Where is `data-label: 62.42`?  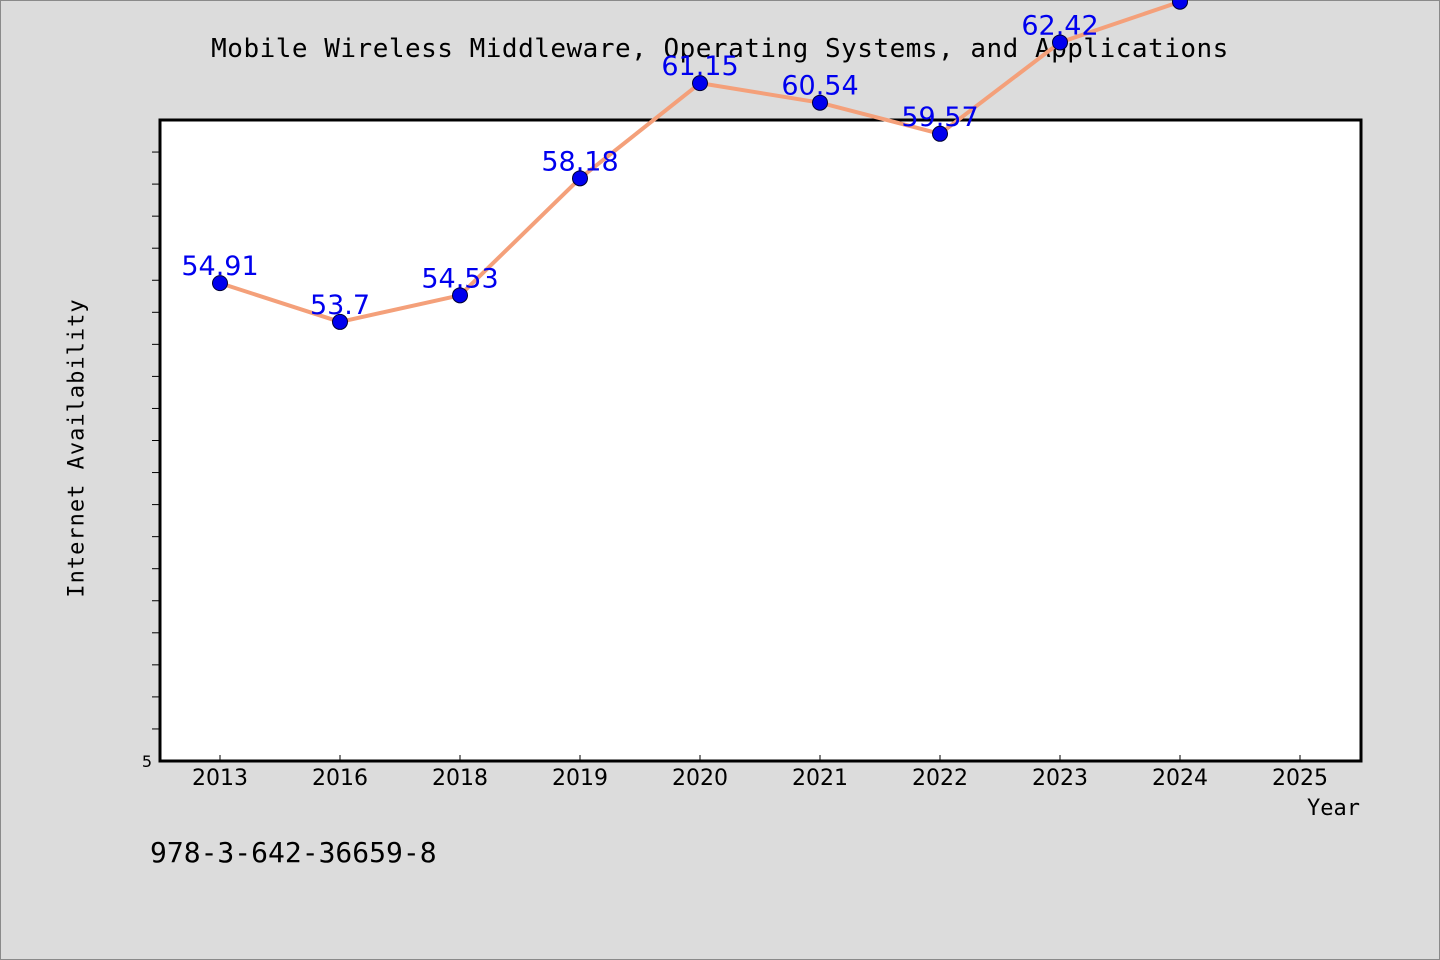 data-label: 62.42 is located at coordinates (1059, 25).